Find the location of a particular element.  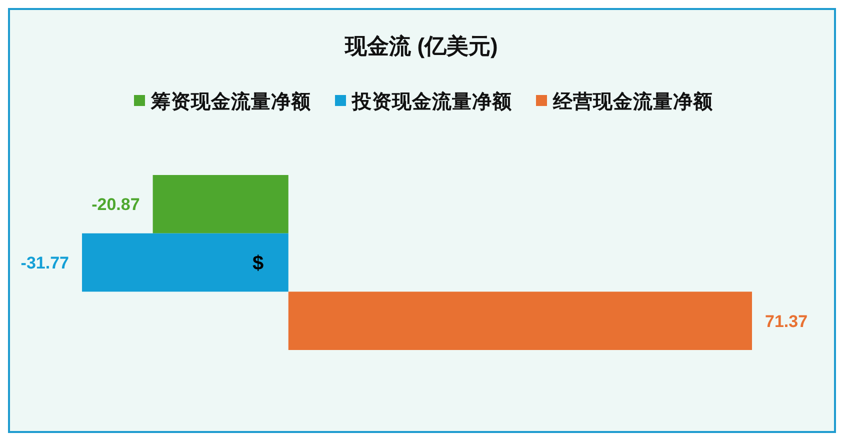

data-label: 71.37 is located at coordinates (786, 321).